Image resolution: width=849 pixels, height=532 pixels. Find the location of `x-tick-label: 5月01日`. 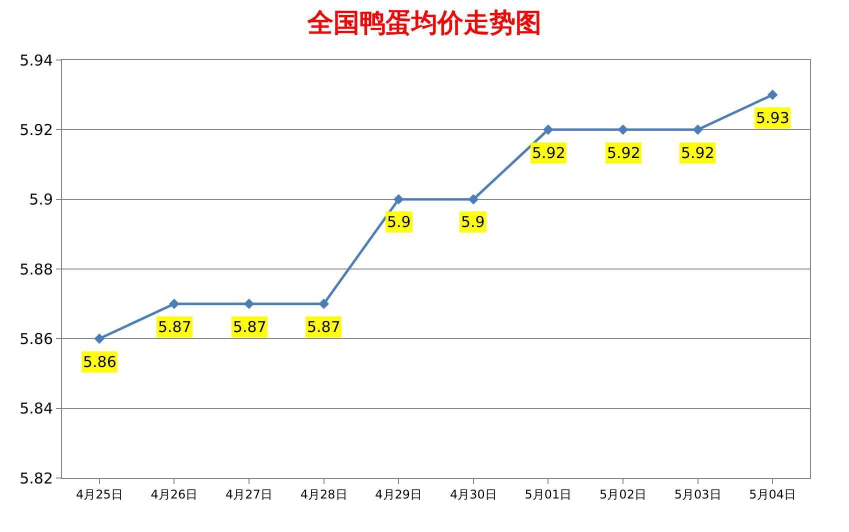

x-tick-label: 5月01日 is located at coordinates (548, 494).